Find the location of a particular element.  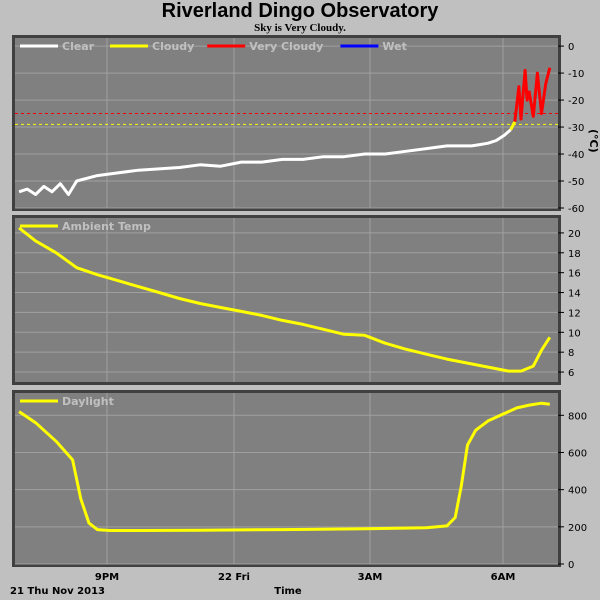

x-axis-label: Time is located at coordinates (288, 591).